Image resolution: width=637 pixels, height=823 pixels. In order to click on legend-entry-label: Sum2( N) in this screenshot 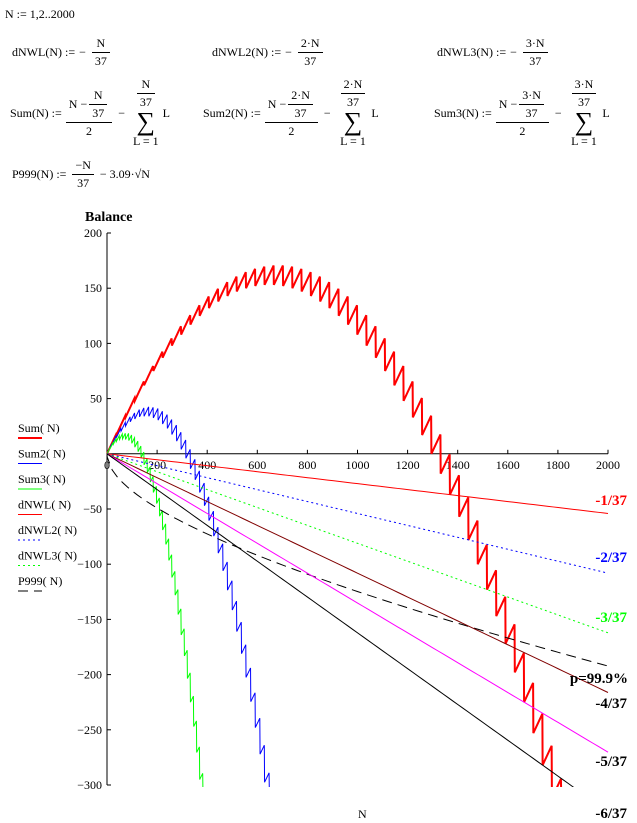, I will do `click(42, 454)`.